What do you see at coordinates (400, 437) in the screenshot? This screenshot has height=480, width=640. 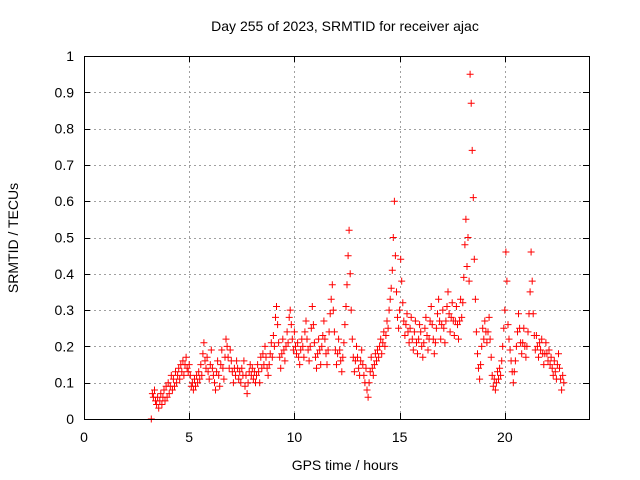 I see `x-tick-label: 15` at bounding box center [400, 437].